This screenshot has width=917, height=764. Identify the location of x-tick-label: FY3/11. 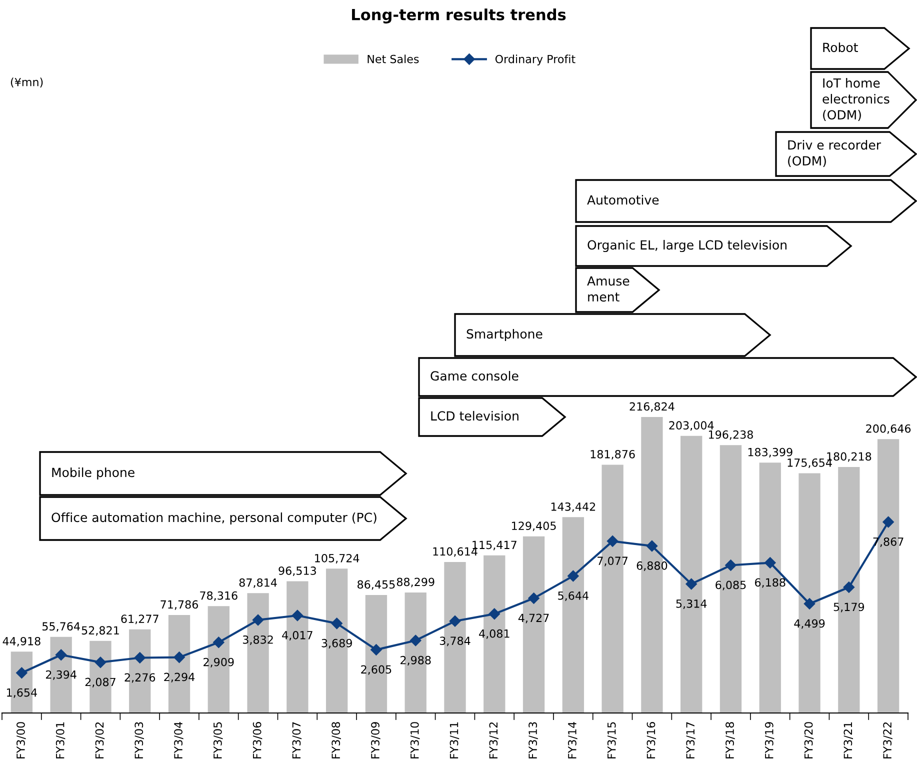
(455, 740).